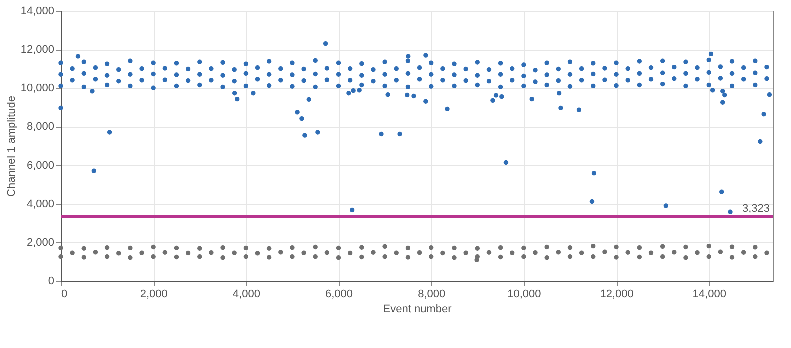  I want to click on x-tick-label: 2,000, so click(154, 294).